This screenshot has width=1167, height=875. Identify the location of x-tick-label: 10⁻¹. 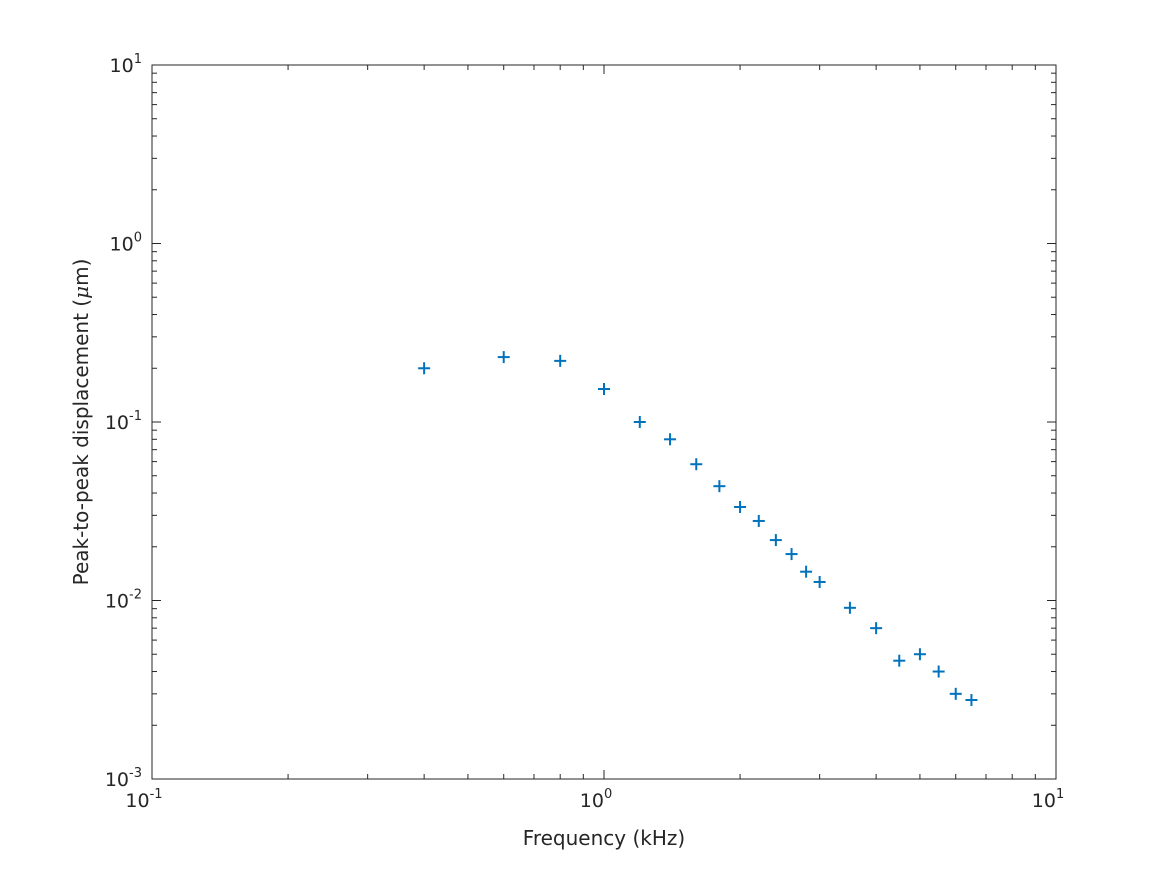
(143, 799).